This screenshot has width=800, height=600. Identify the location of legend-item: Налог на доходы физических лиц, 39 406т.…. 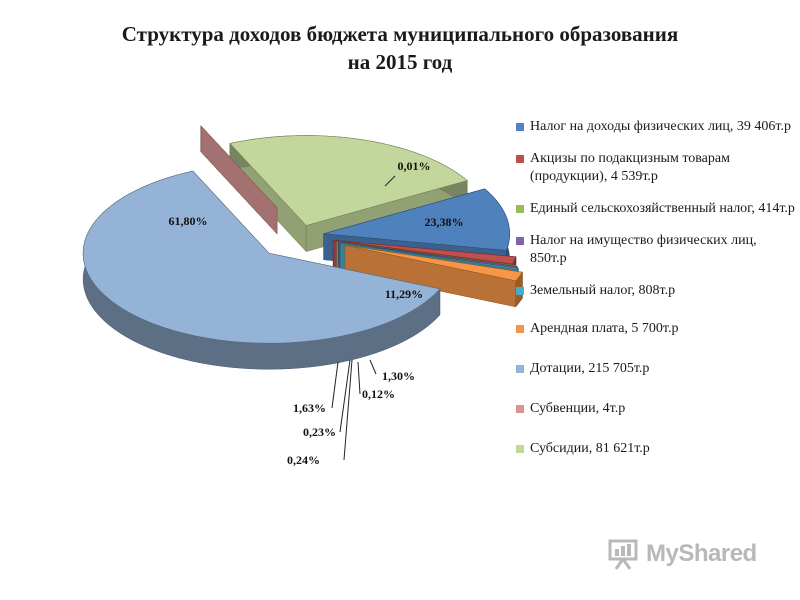
(656, 127).